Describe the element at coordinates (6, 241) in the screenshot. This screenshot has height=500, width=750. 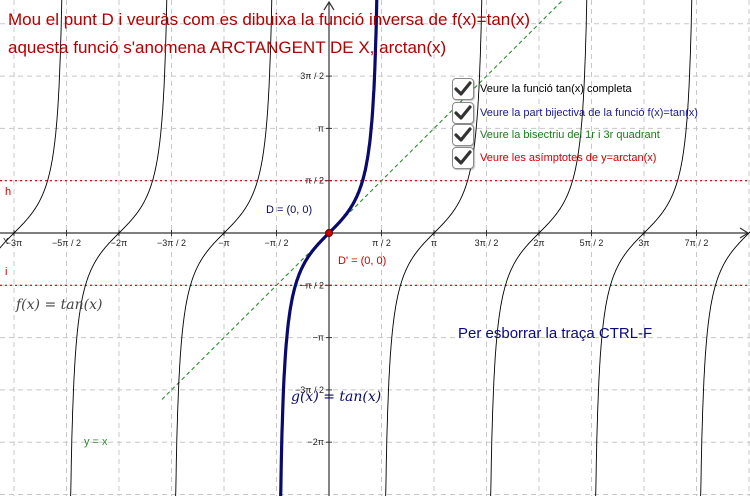
I see `x-axis-name: x` at that location.